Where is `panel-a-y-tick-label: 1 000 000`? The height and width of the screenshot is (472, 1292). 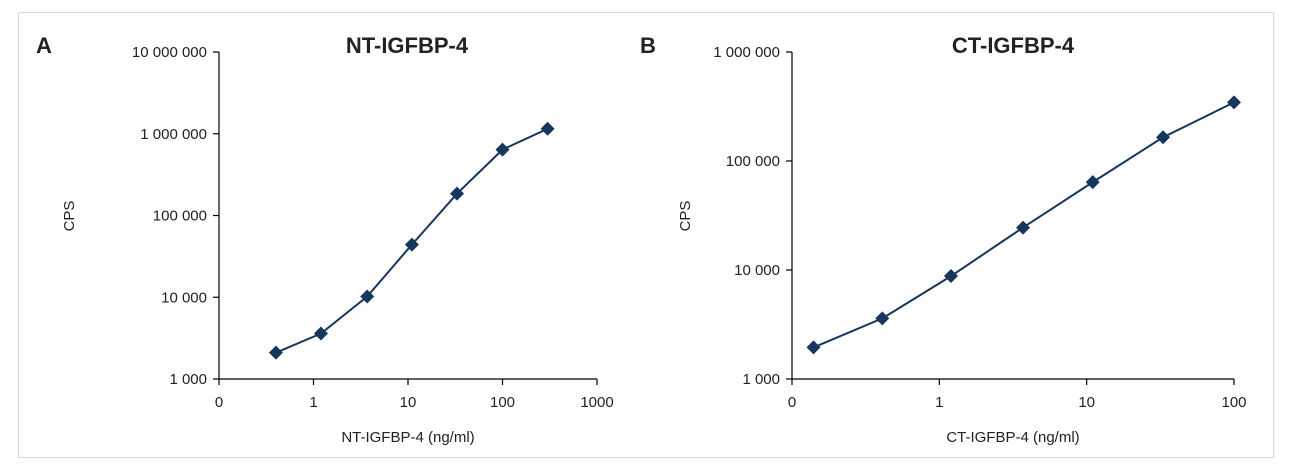
panel-a-y-tick-label: 1 000 000 is located at coordinates (173, 134).